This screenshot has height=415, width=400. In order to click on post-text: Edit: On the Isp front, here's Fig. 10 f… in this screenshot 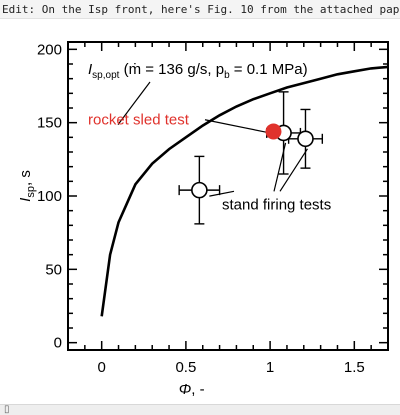, I will do `click(201, 9)`.